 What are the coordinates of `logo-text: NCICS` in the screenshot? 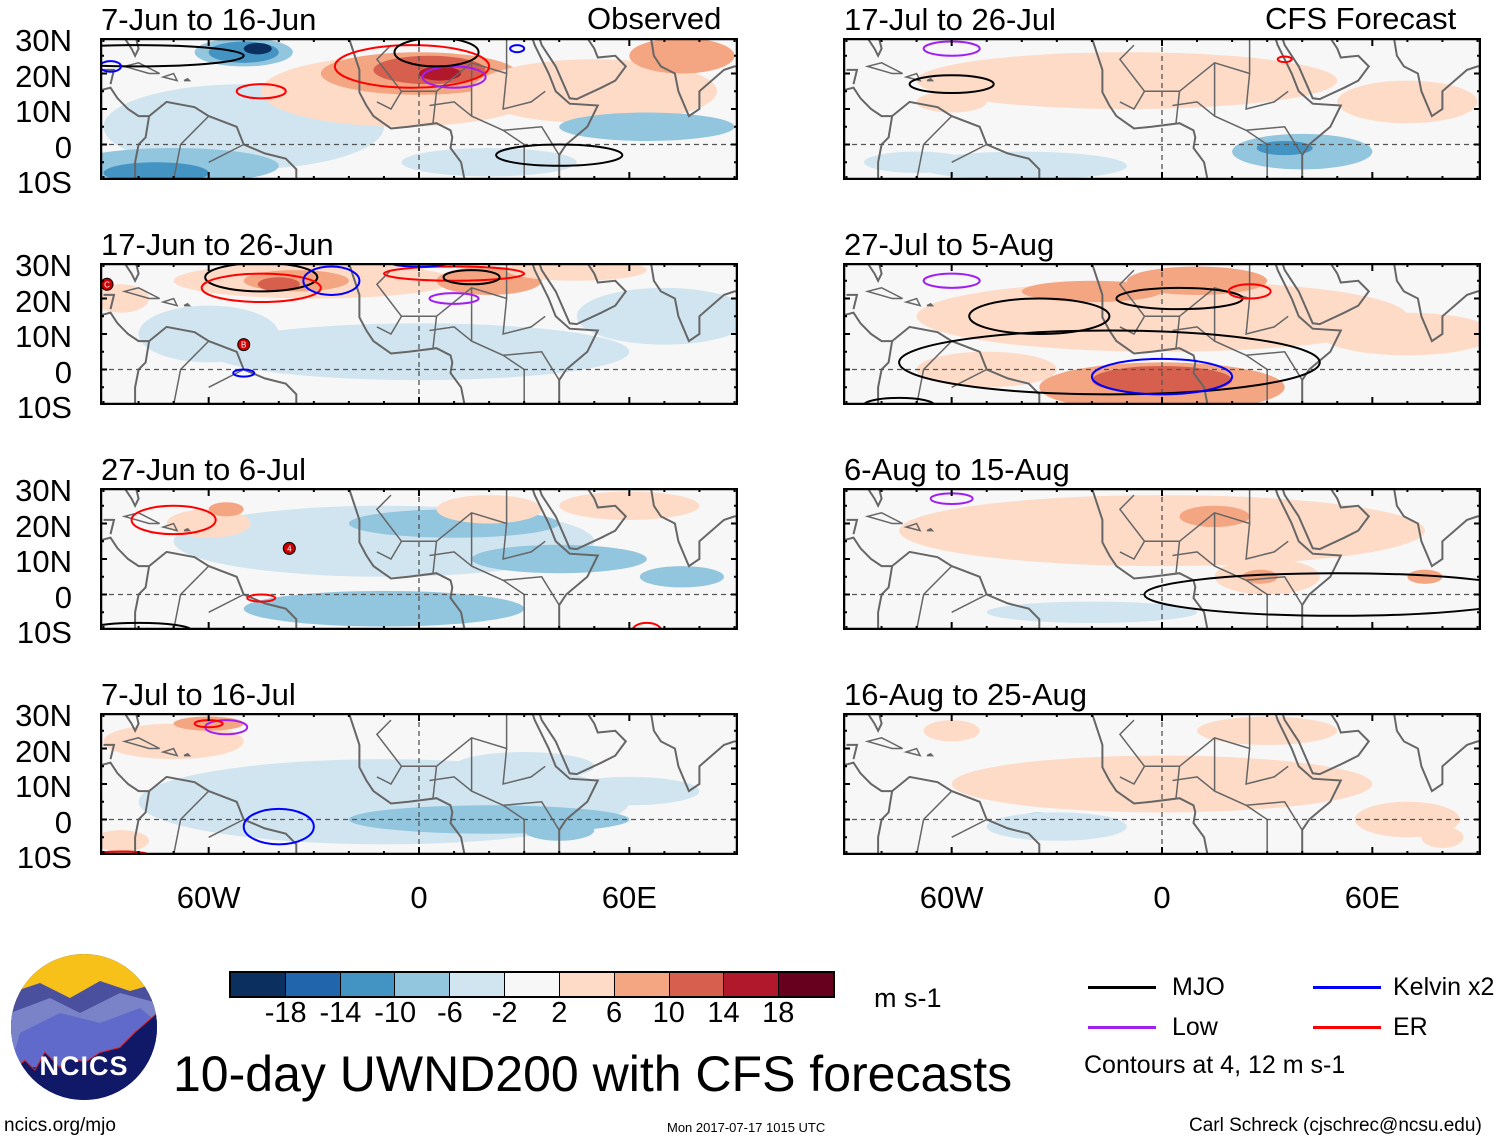 It's located at (84, 1066).